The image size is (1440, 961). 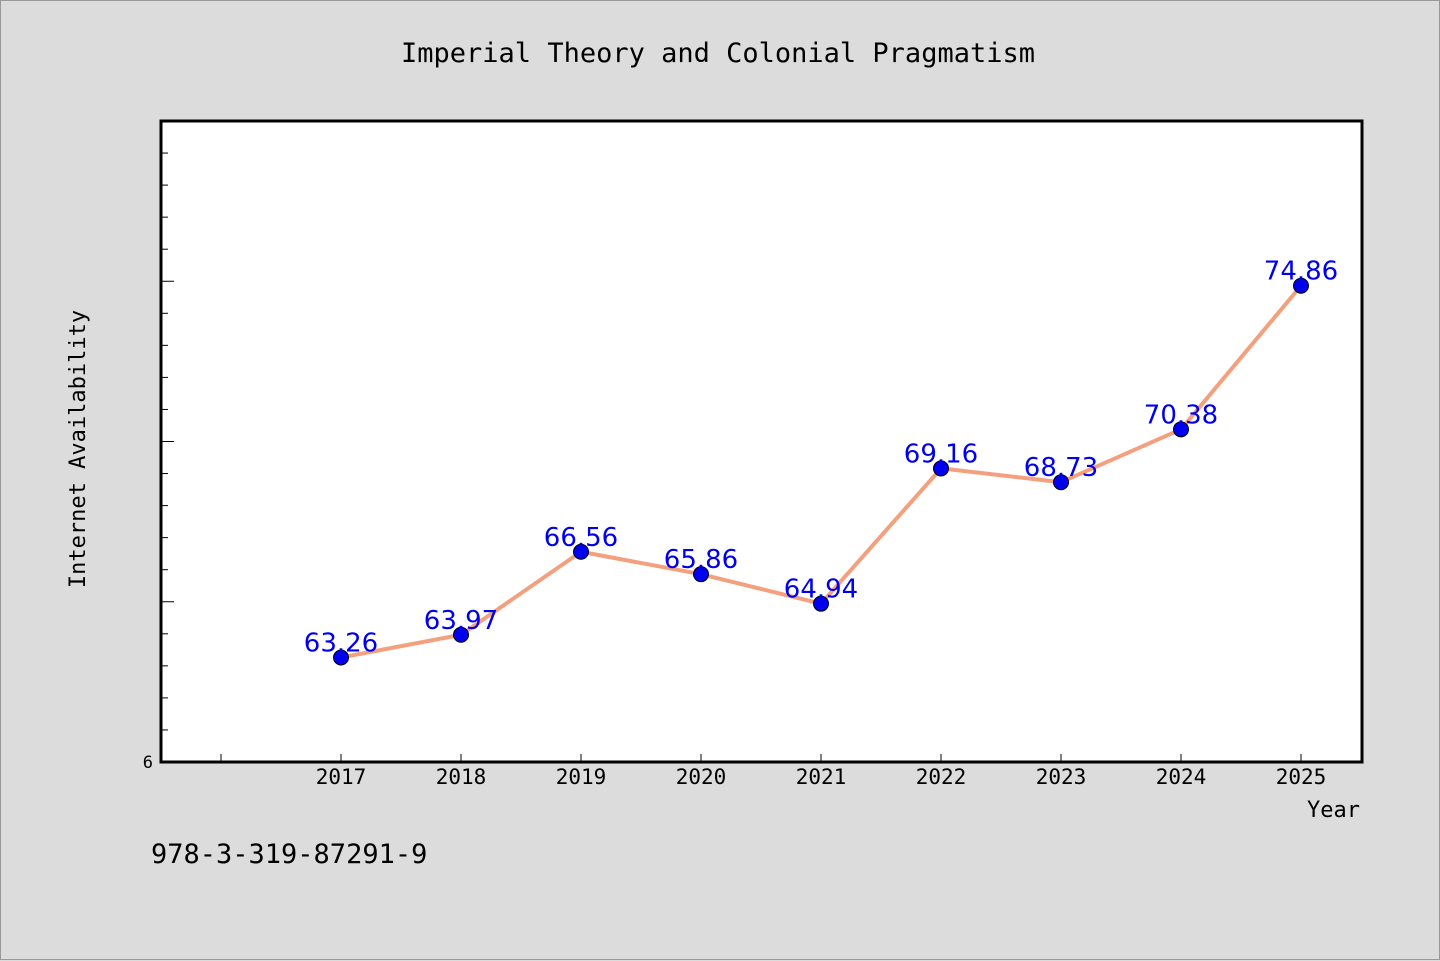 What do you see at coordinates (941, 777) in the screenshot?
I see `x-tick-label: 2022` at bounding box center [941, 777].